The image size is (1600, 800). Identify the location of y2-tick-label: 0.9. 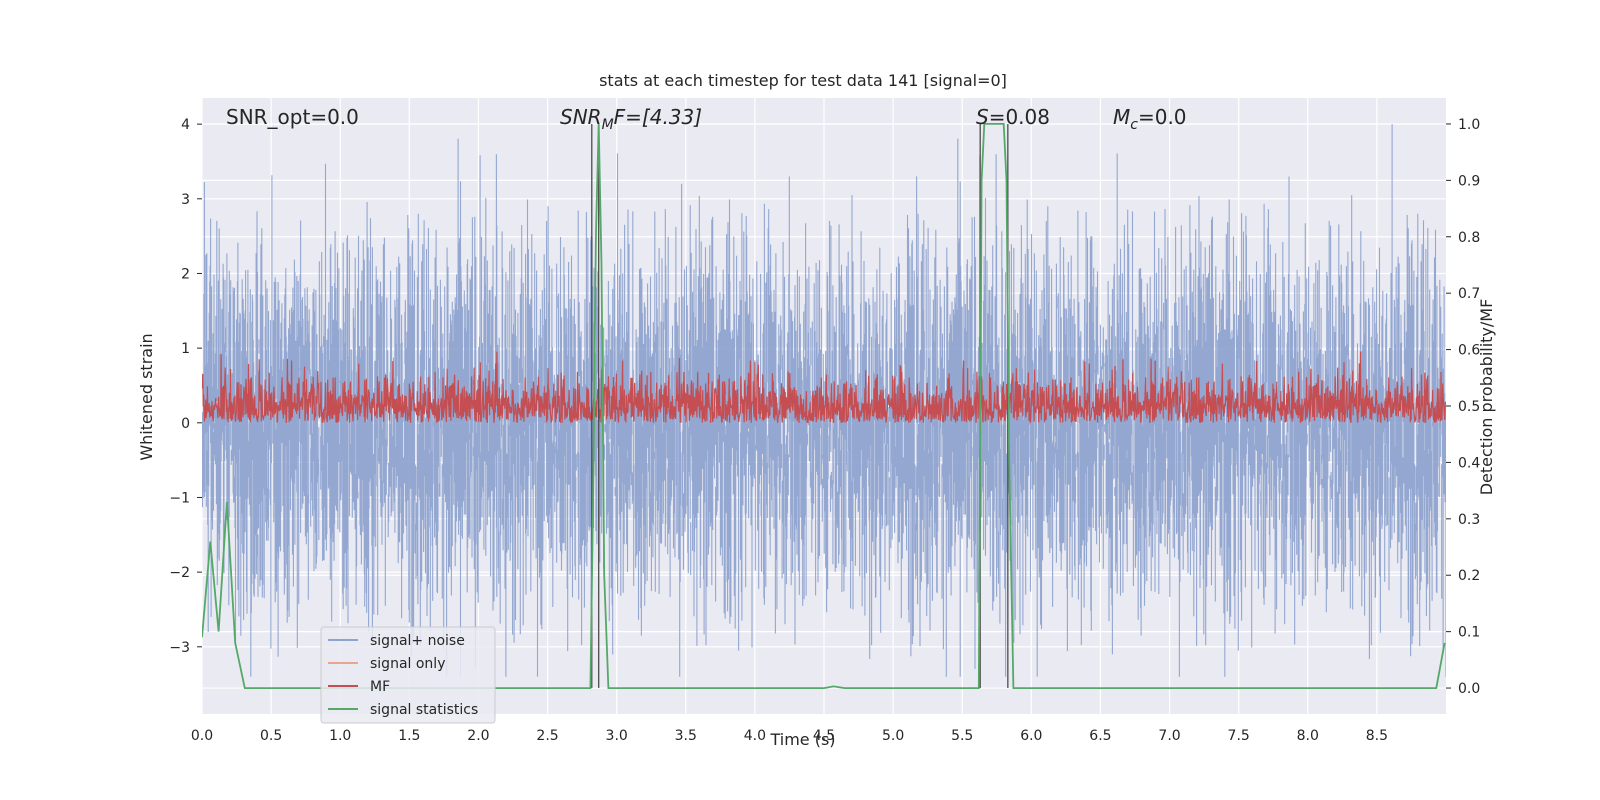
(1469, 181).